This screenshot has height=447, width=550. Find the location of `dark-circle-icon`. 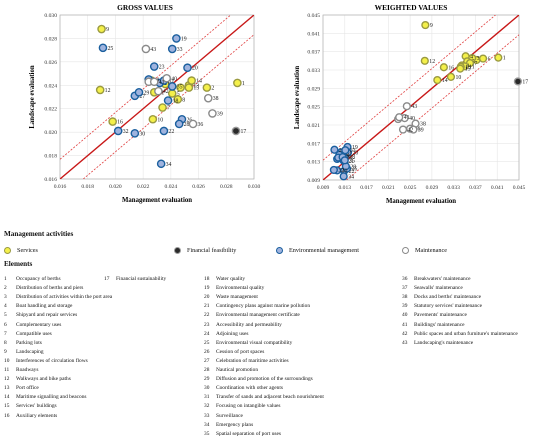

dark-circle-icon is located at coordinates (177, 250).